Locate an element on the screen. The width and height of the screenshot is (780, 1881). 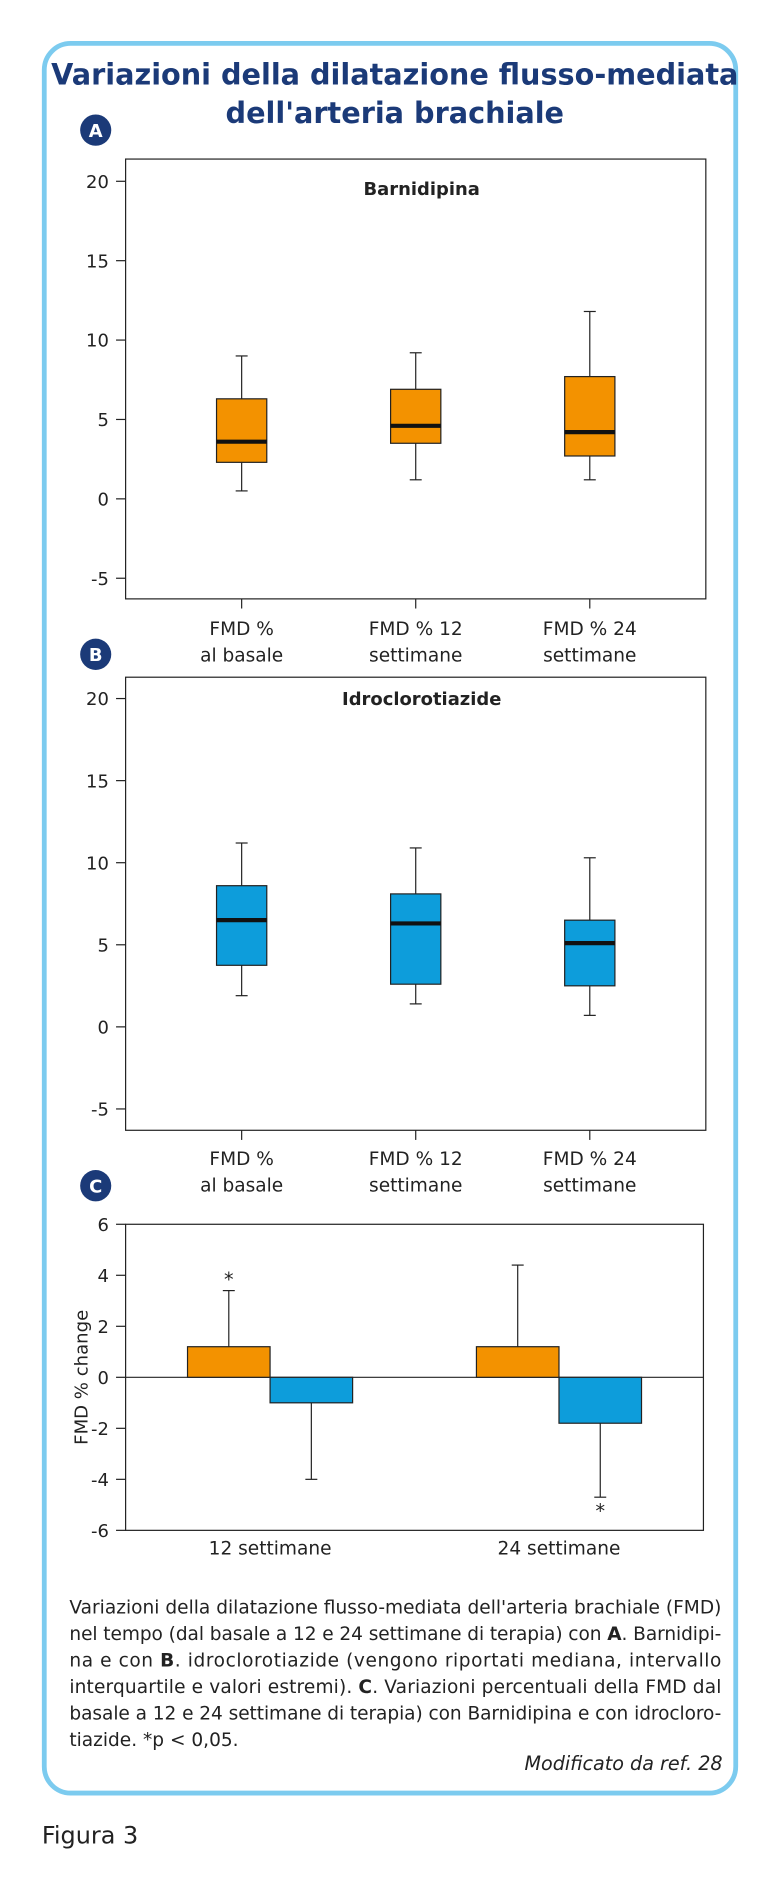
caption-bold: C is located at coordinates (365, 1687).